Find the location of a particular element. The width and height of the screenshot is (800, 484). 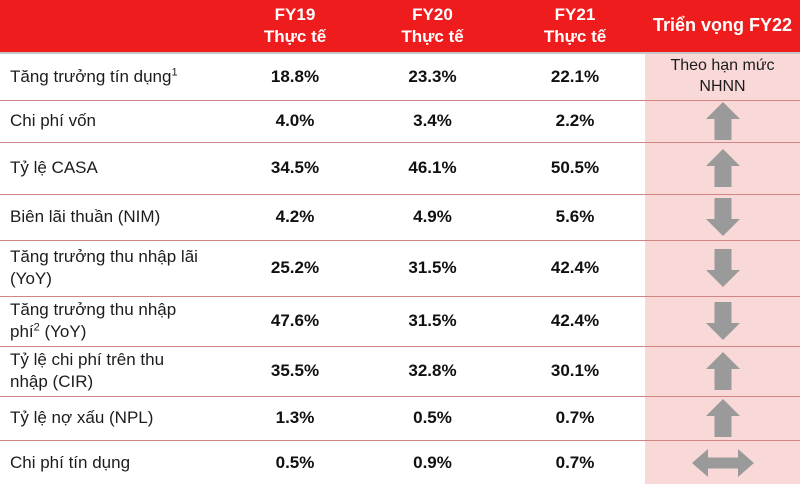

table-row: Chi phí tín dụng 0.5% 0.9% 0.7% is located at coordinates (400, 461).